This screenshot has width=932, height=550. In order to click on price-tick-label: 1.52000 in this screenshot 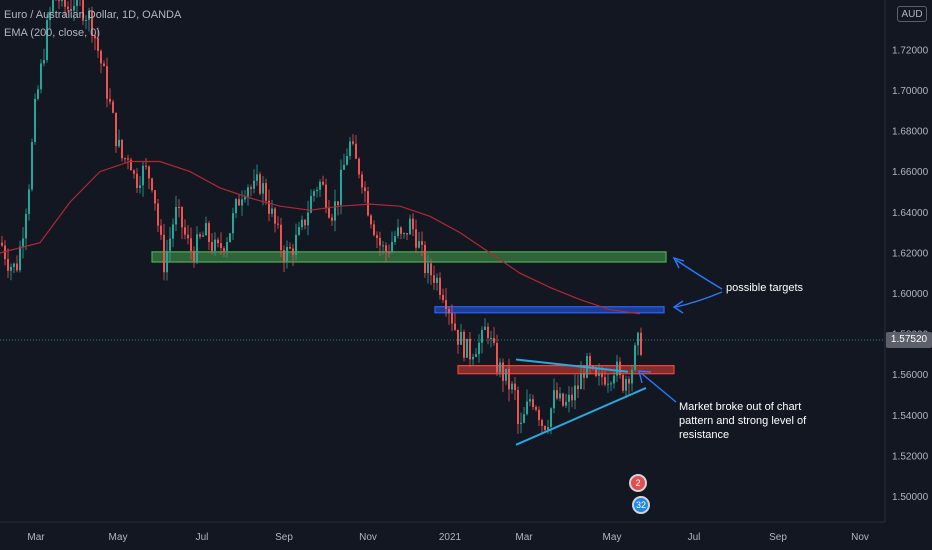, I will do `click(910, 456)`.